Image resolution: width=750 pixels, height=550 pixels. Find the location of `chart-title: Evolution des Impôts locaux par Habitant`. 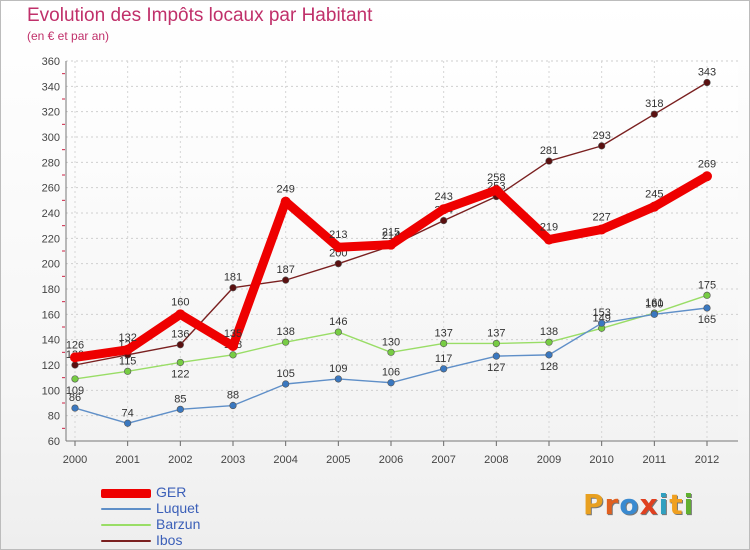

chart-title: Evolution des Impôts locaux par Habitant is located at coordinates (200, 15).